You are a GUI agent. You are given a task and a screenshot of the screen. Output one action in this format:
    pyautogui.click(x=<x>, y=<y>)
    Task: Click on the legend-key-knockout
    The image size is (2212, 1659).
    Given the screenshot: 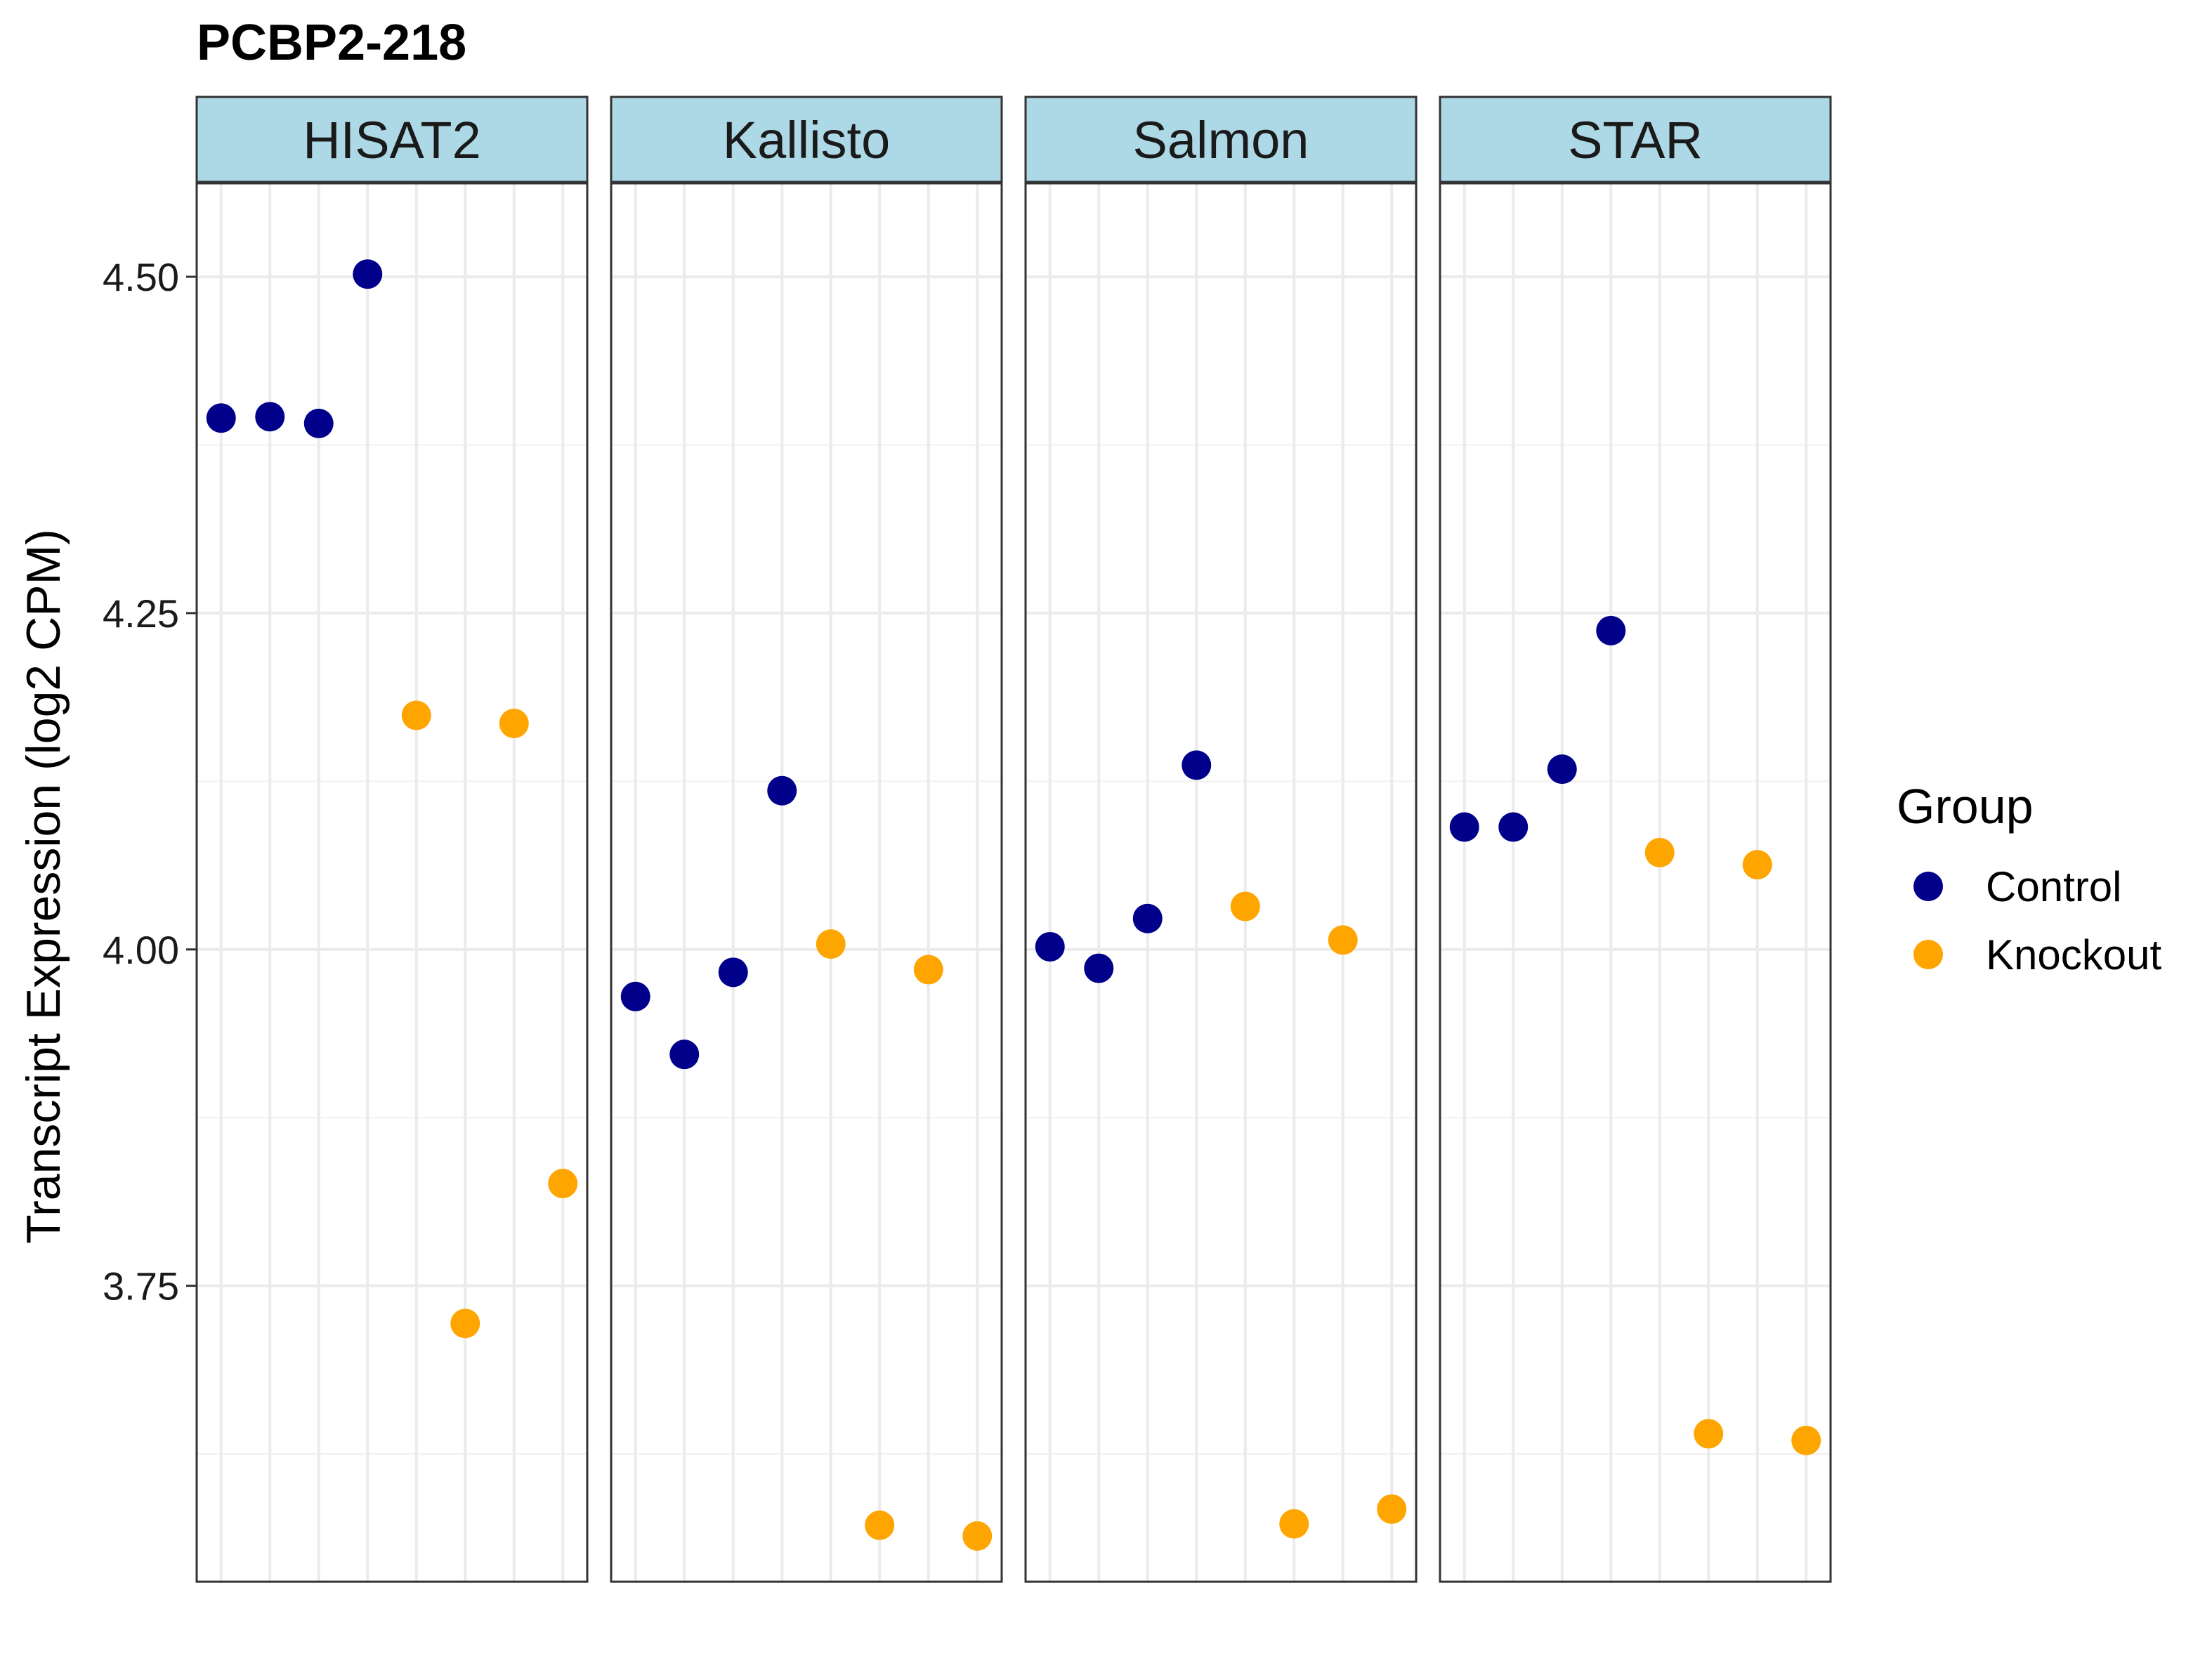 What is the action you would take?
    pyautogui.click(x=1928, y=954)
    